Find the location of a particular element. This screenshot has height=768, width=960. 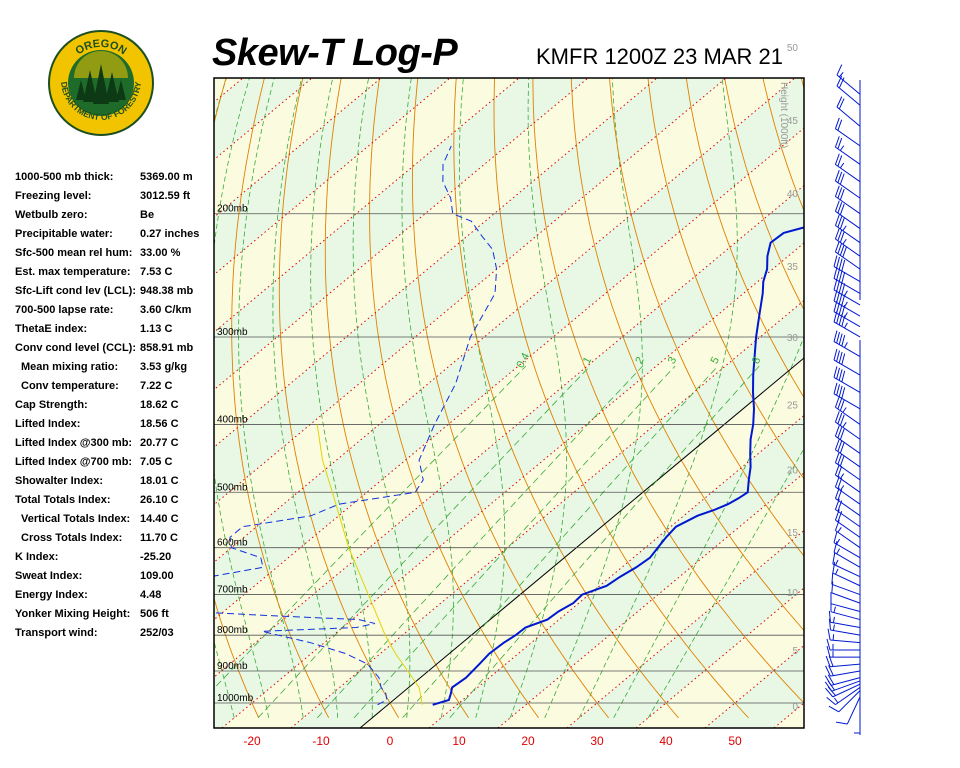

height-tick-label: 40 is located at coordinates (793, 194).